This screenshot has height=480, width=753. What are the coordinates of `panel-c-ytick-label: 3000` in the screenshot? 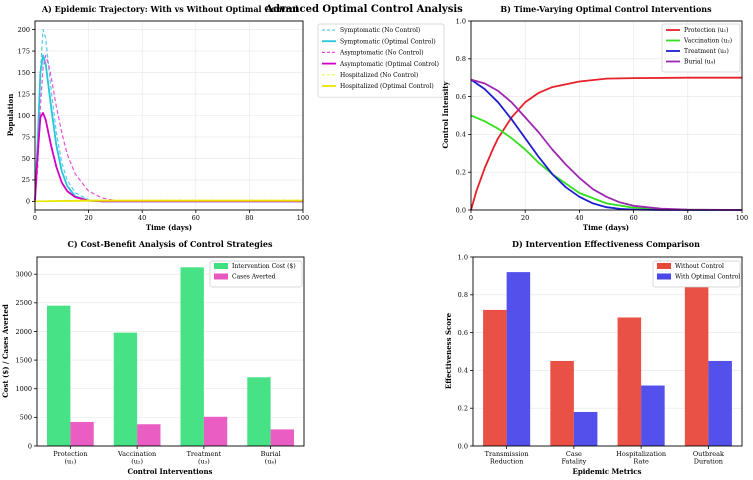 It's located at (23, 274).